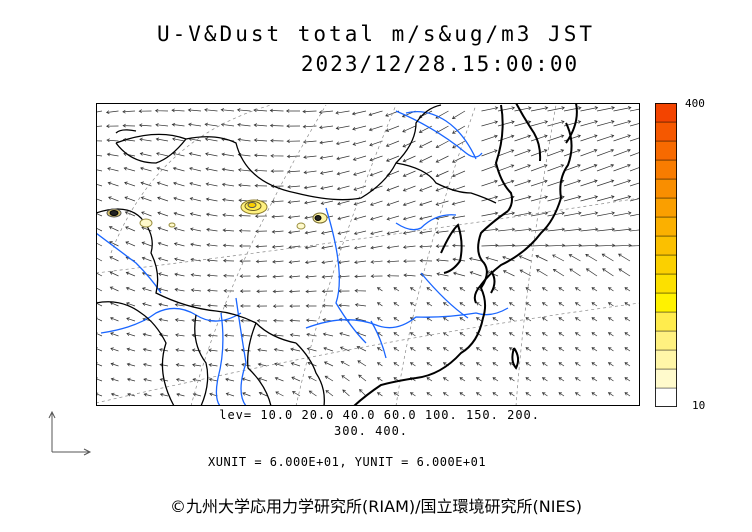 This screenshot has width=752, height=532. Describe the element at coordinates (70, 433) in the screenshot. I see `axis-direction-icon` at that location.